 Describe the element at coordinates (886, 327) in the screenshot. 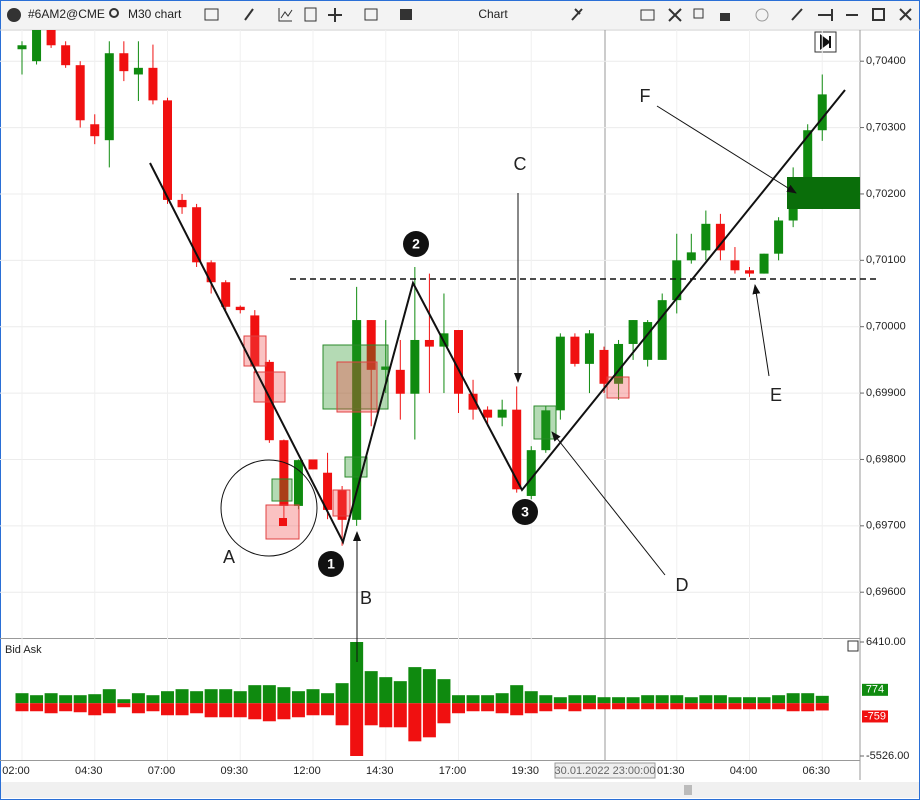

I see `y-tick-label: 0,70000` at that location.